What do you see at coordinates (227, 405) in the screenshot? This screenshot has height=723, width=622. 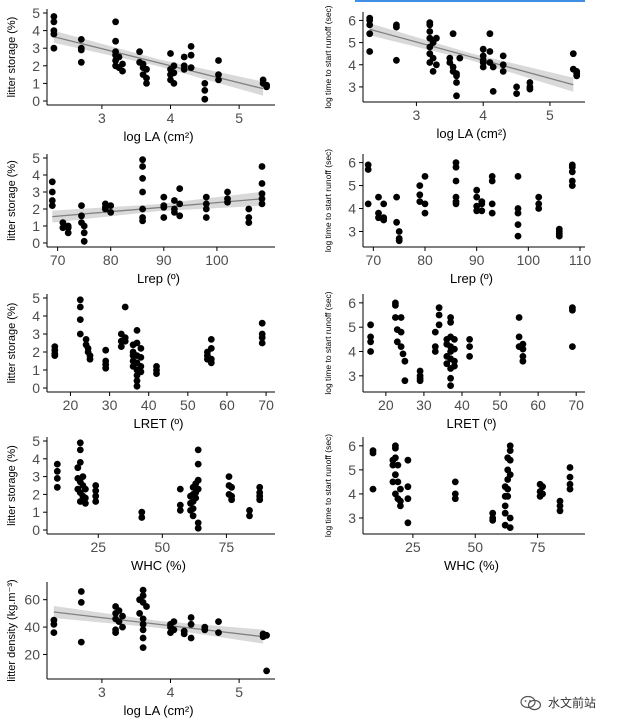 I see `x-tick-label: 60` at bounding box center [227, 405].